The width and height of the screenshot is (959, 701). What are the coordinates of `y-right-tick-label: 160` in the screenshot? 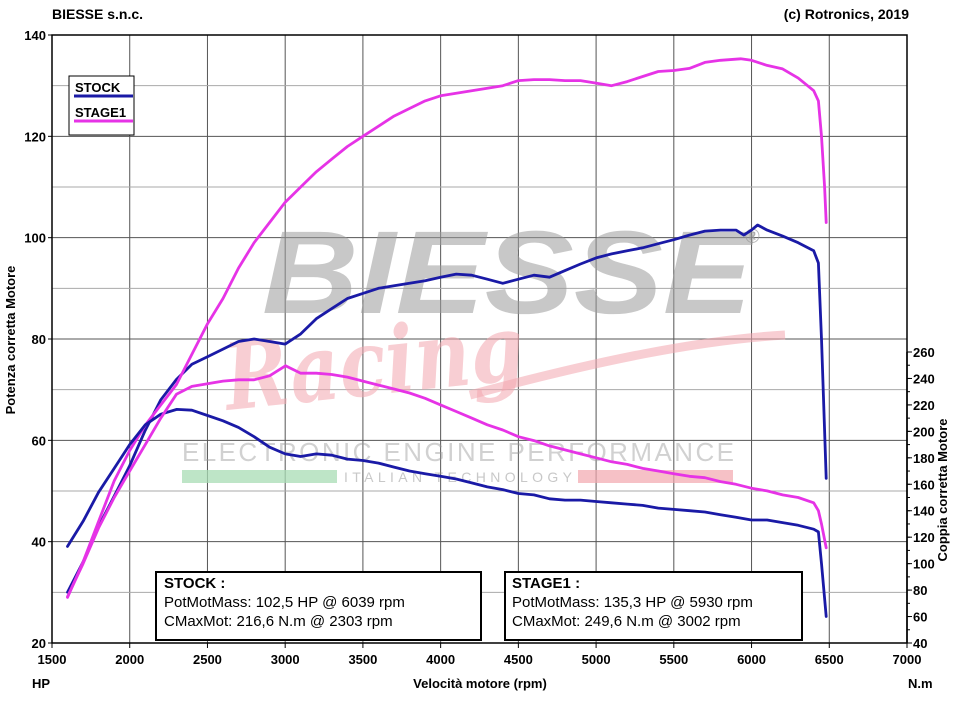 It's located at (924, 484).